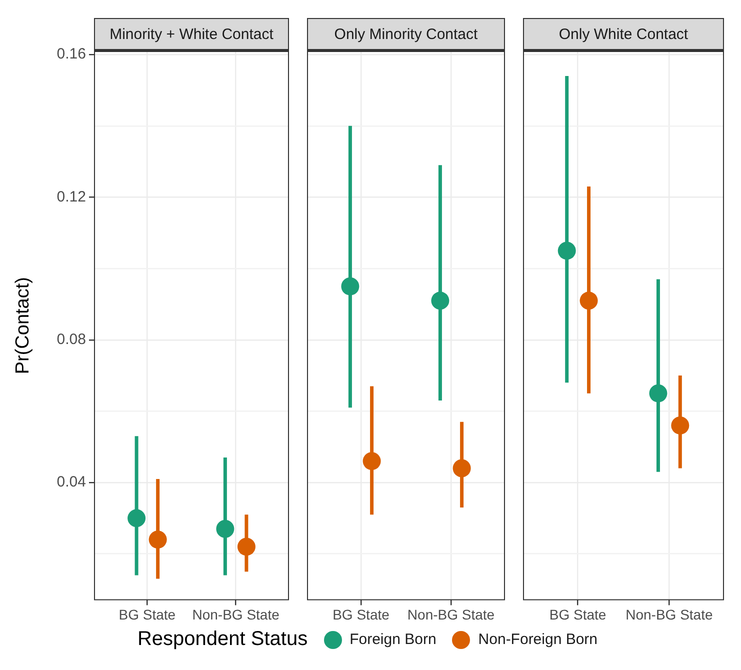  Describe the element at coordinates (23, 325) in the screenshot. I see `y-axis-title: Pr(Contact)` at that location.